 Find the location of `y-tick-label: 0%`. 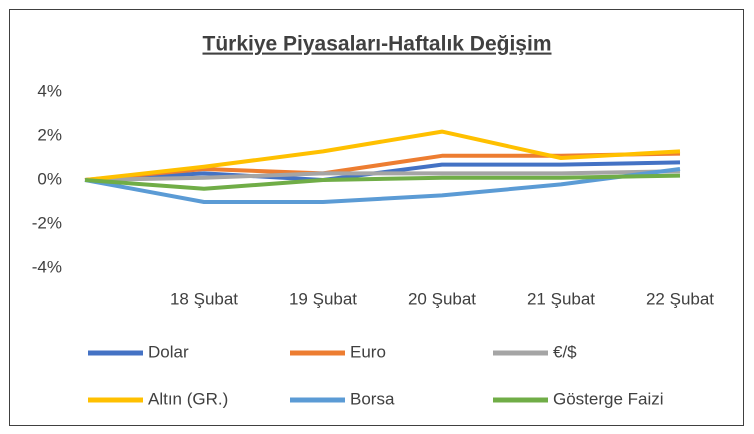

y-tick-label: 0% is located at coordinates (49, 178).